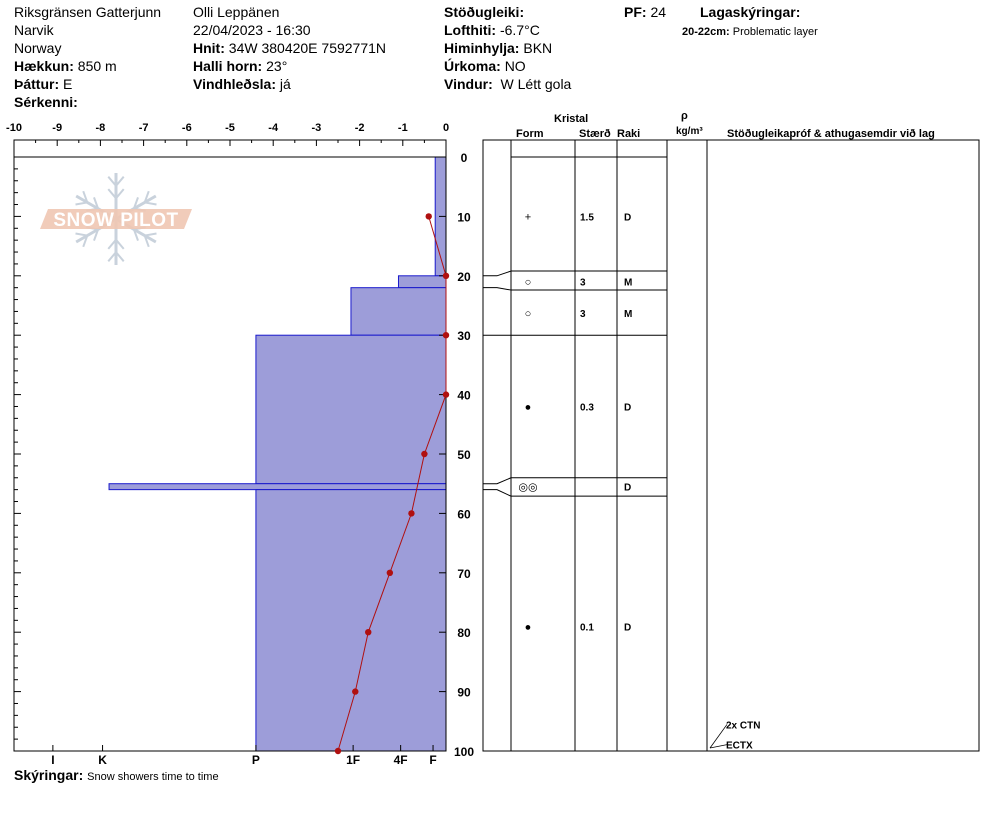  Describe the element at coordinates (464, 455) in the screenshot. I see `depth-tick-label: 50` at that location.